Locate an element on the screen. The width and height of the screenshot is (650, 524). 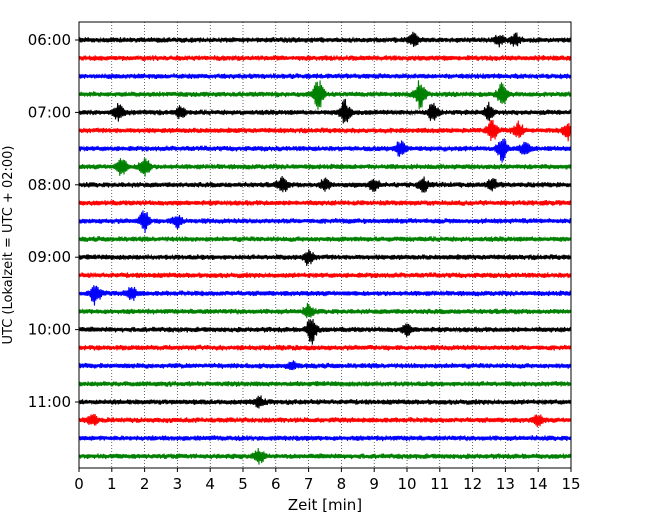
x-axis-label: Zeit [min] is located at coordinates (325, 505).